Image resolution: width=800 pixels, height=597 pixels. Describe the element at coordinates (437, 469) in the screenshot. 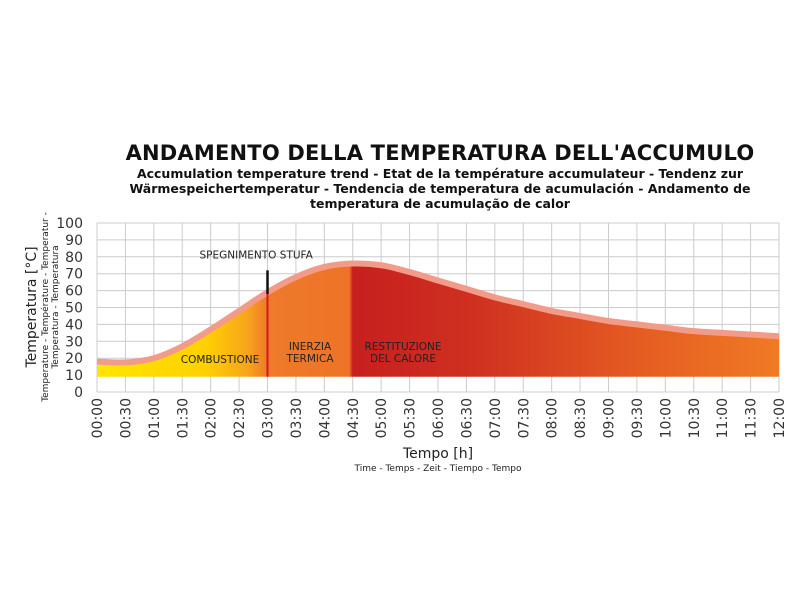

I see `x-axis-subtitle: Time - Temps - Zeit - Tiempo - Tempo` at that location.